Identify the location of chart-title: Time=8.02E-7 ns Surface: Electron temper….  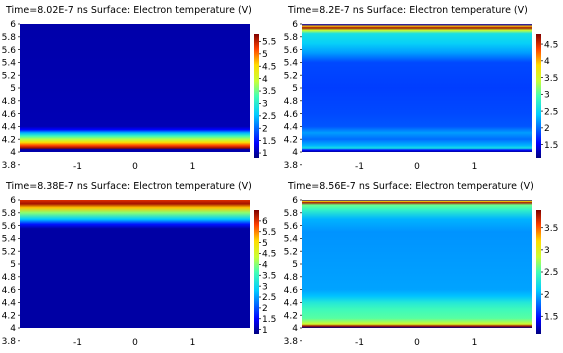
(128, 10).